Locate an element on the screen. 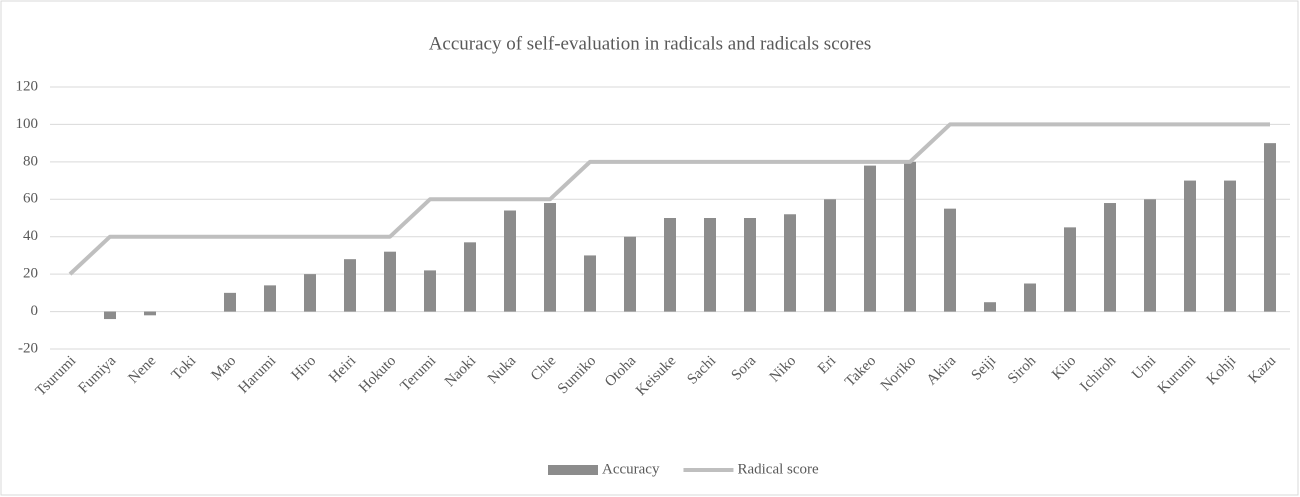  y-tick-label: 120 is located at coordinates (27, 86).